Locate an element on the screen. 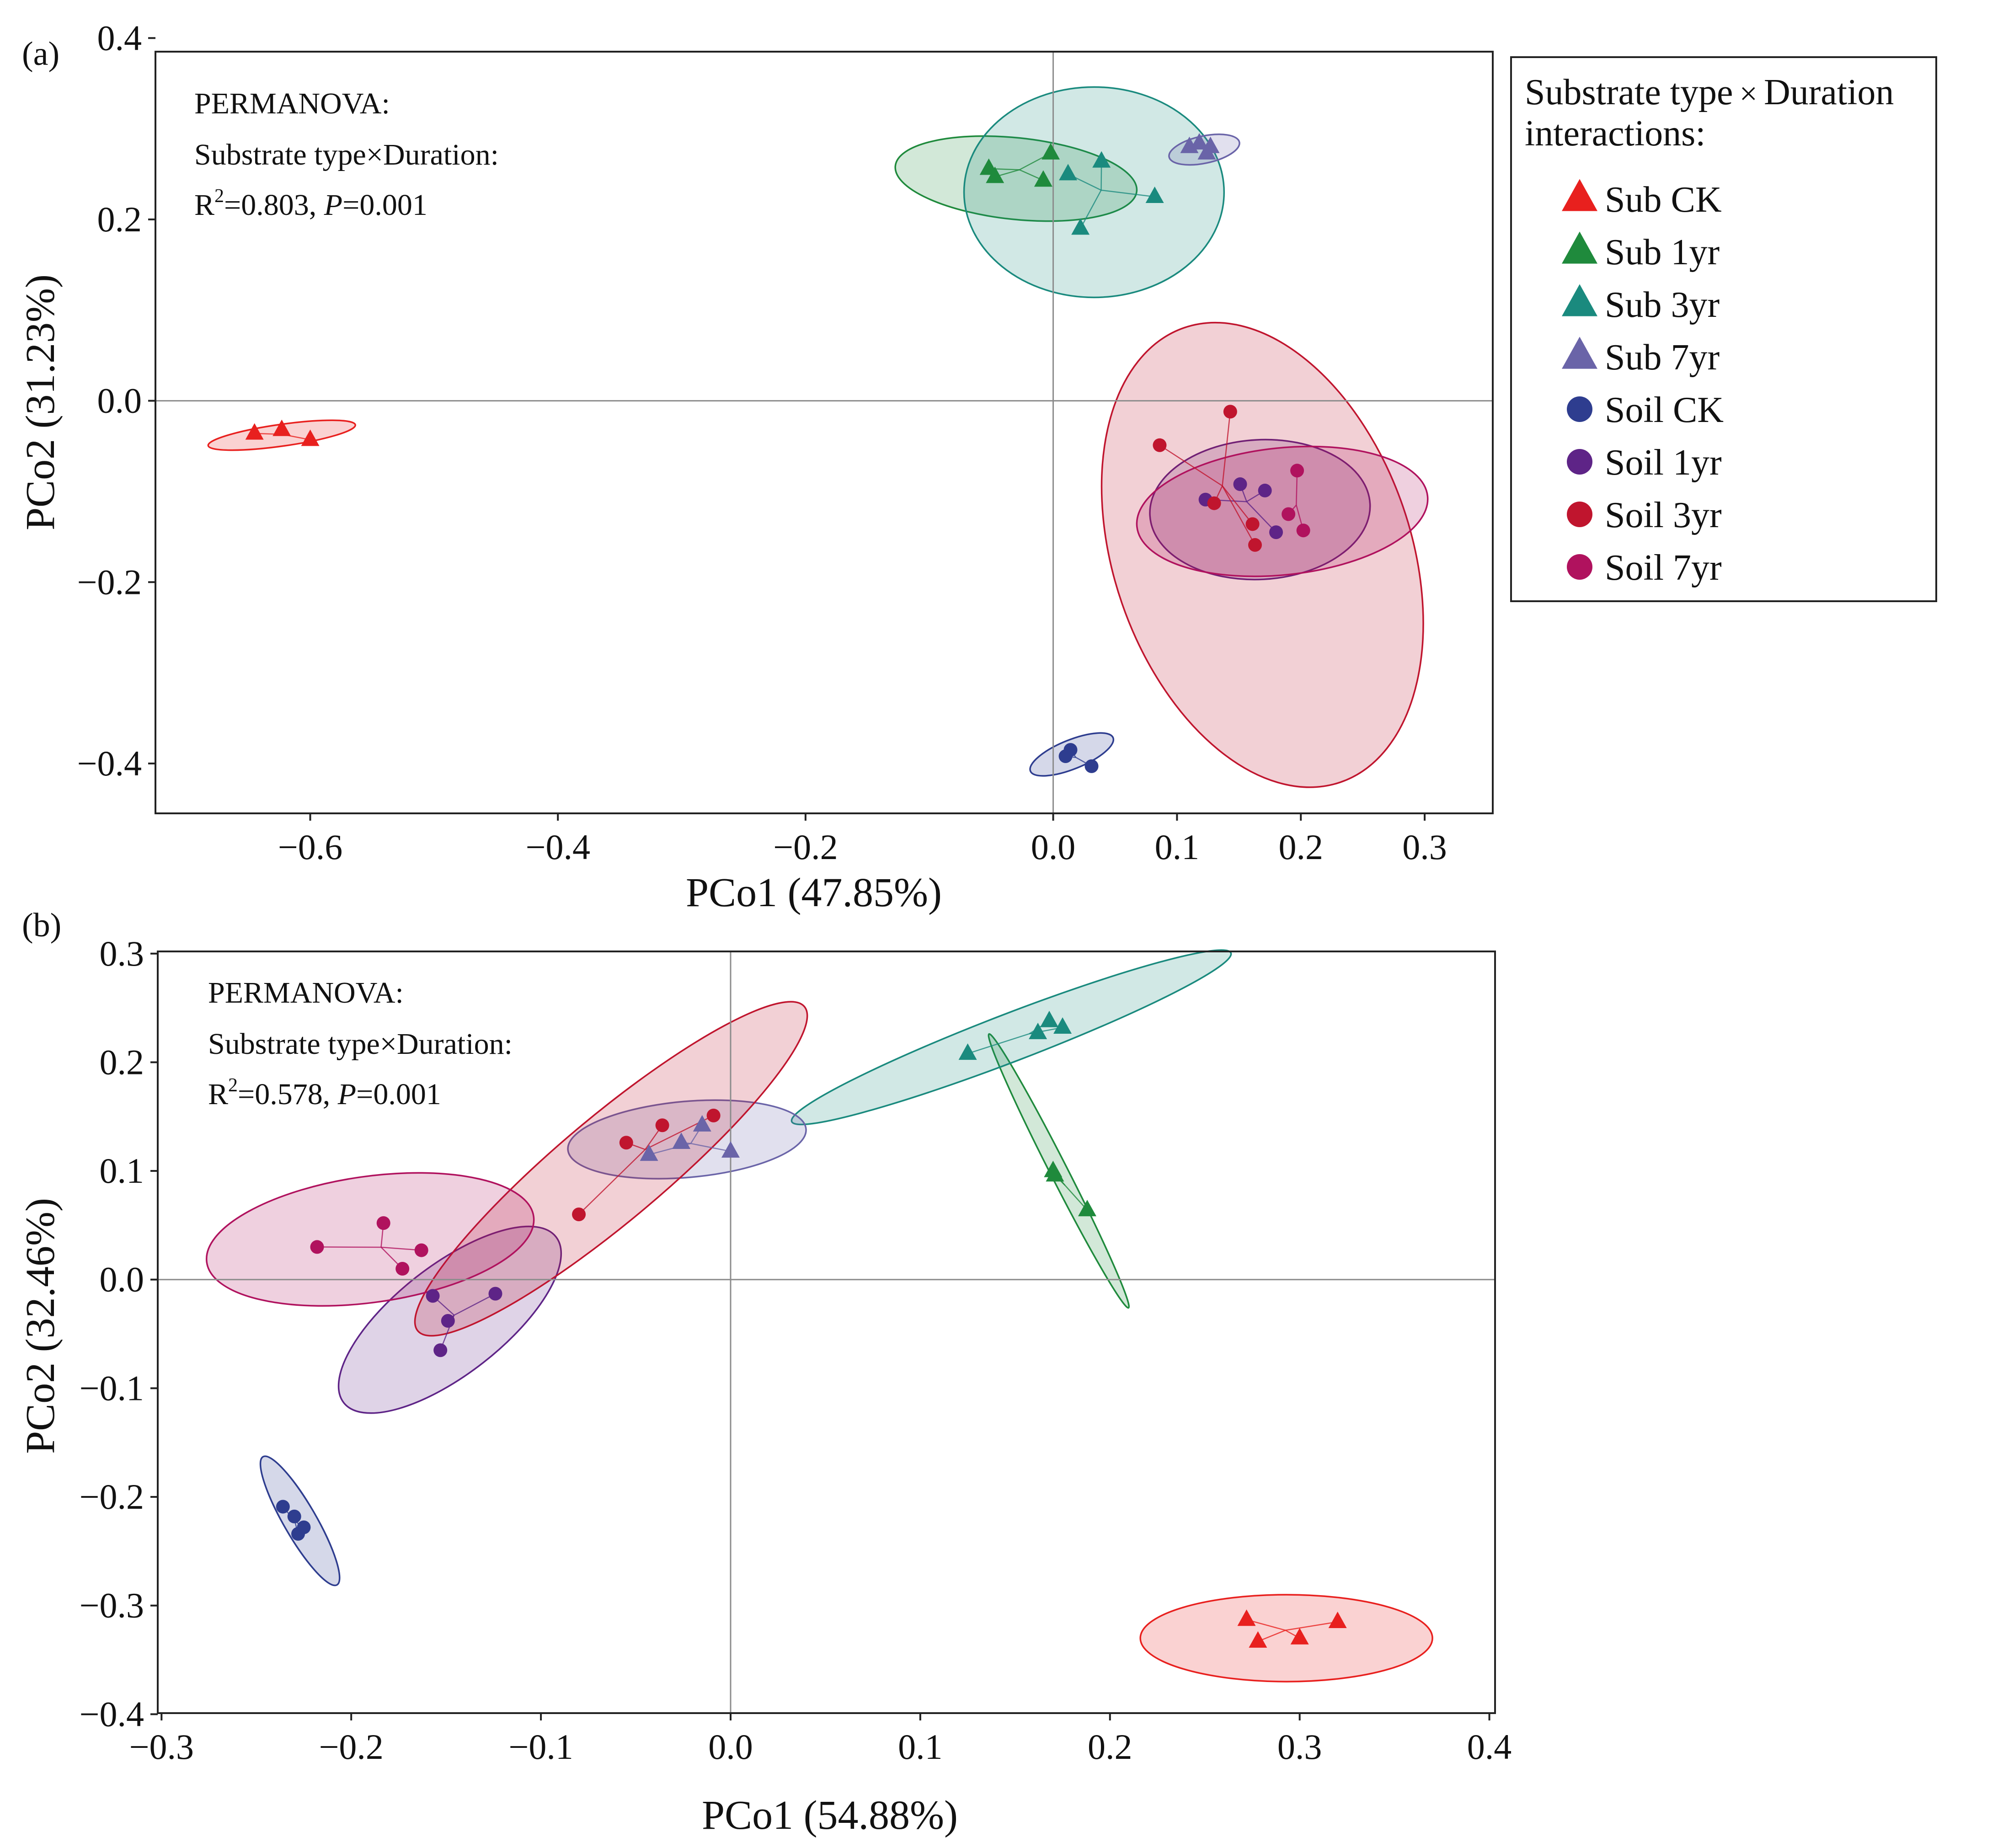 The height and width of the screenshot is (1848, 2003). legend-marker-soil-3yr is located at coordinates (1579, 514).